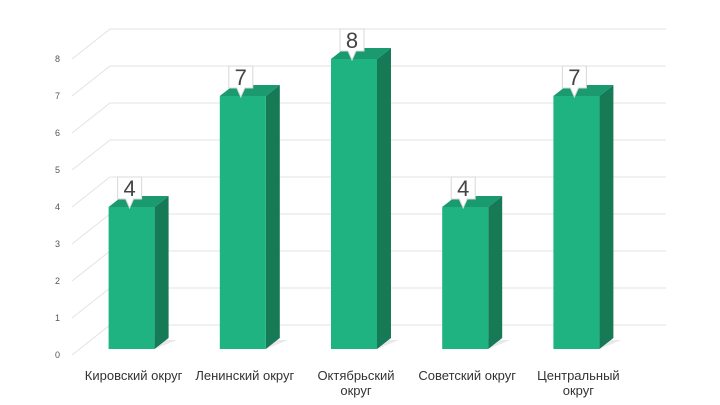 This screenshot has width=720, height=405. Describe the element at coordinates (134, 375) in the screenshot. I see `x-tick-label: Кировский округ` at that location.